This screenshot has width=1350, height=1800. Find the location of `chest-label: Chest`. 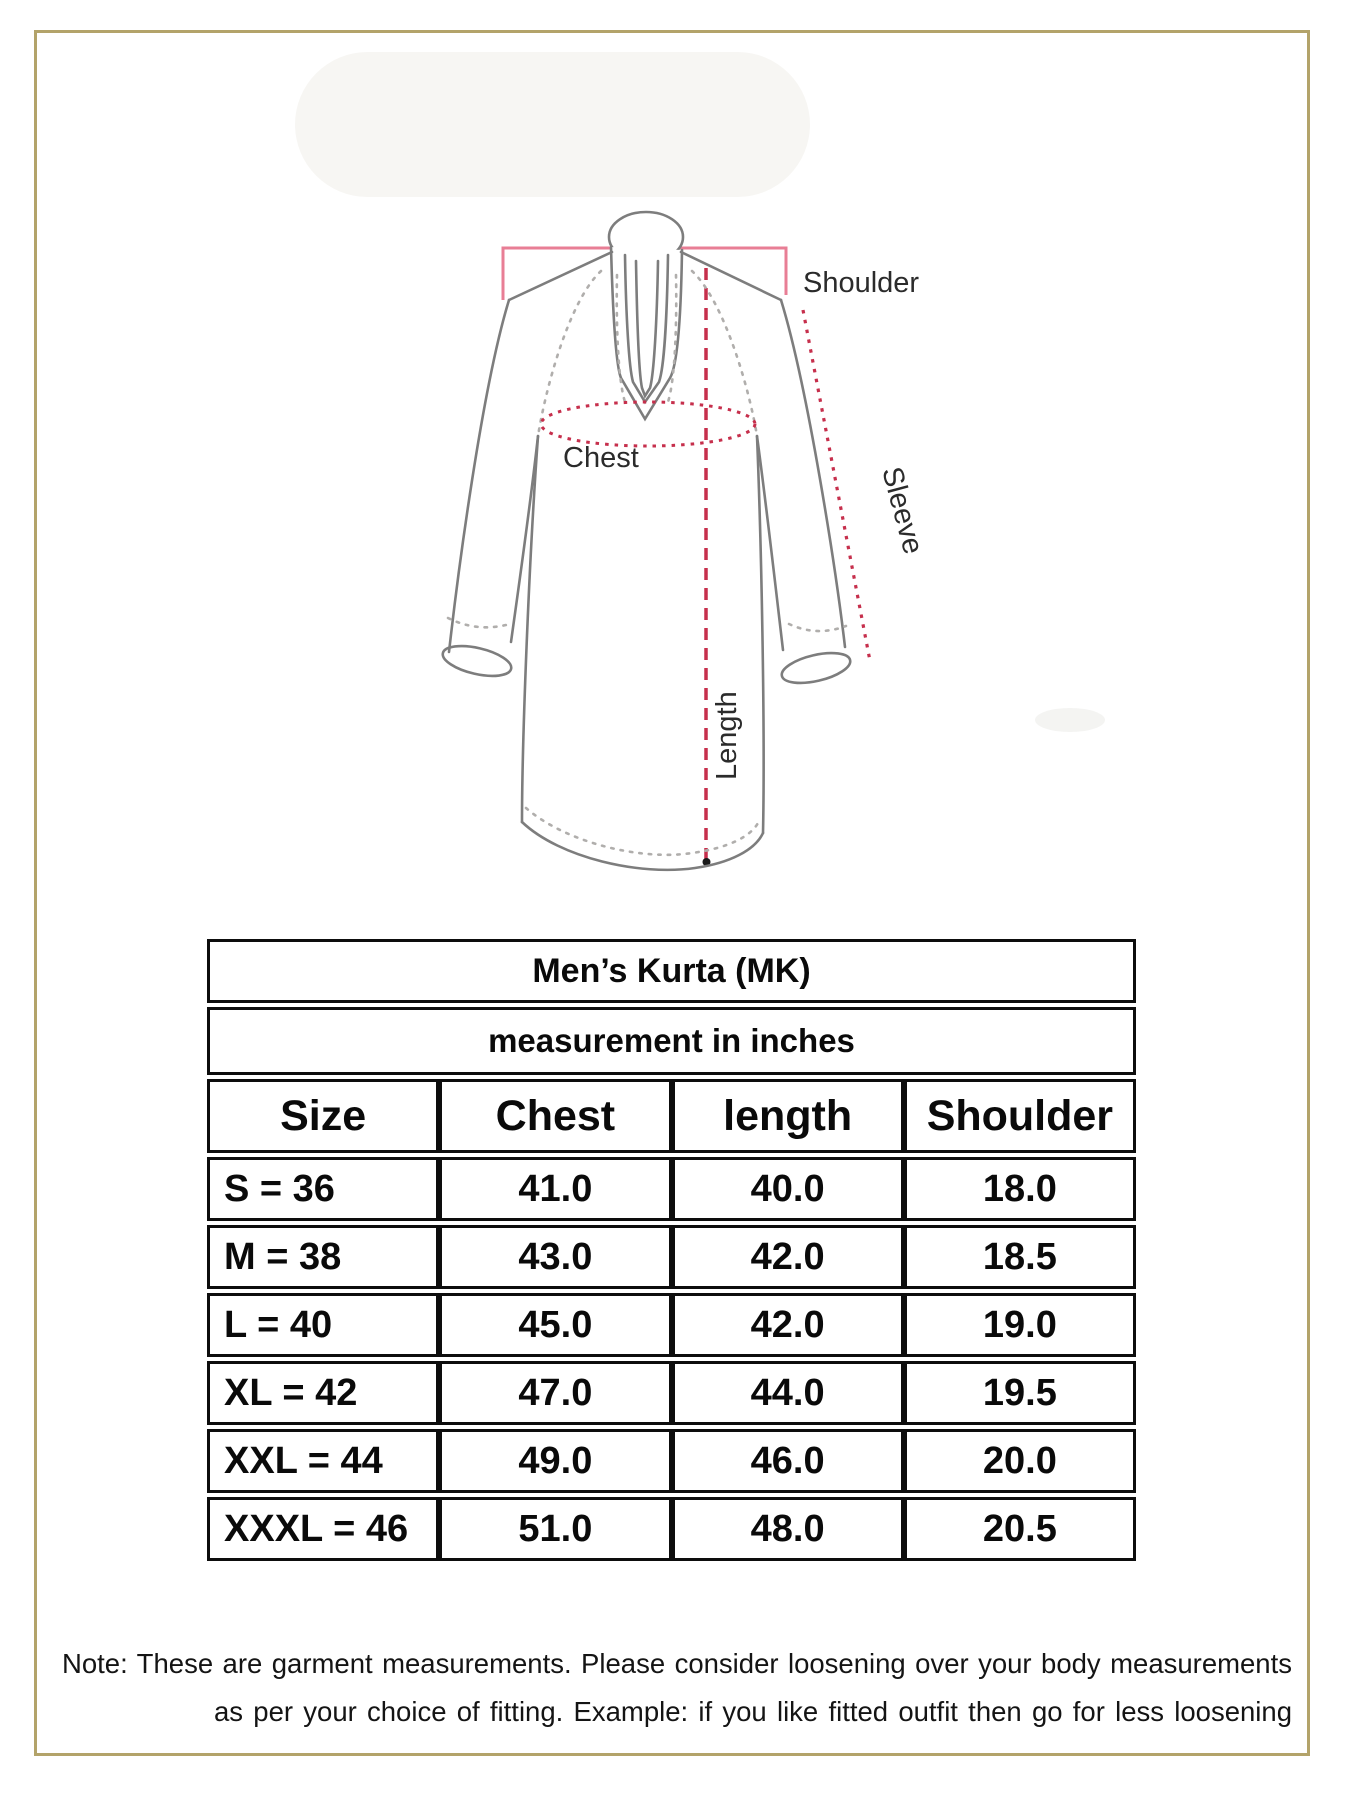

chest-label: Chest is located at coordinates (601, 458).